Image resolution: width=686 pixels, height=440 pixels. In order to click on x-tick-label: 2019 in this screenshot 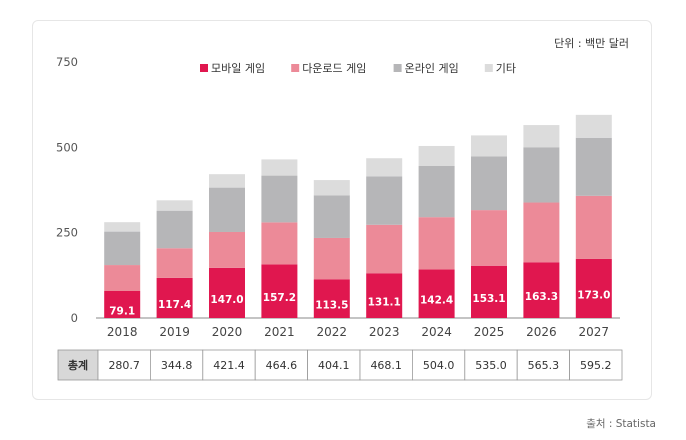, I will do `click(174, 332)`.